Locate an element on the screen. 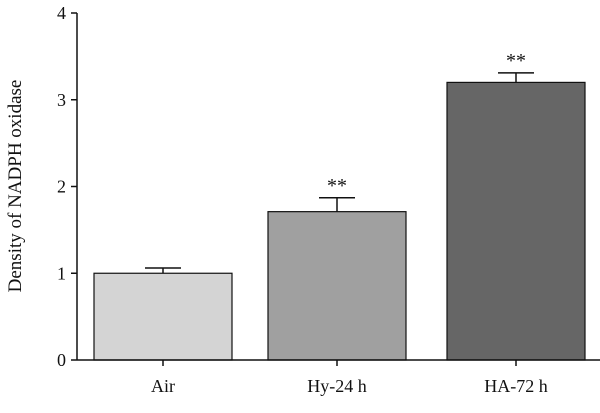 The height and width of the screenshot is (413, 600). y-tick-label-3: 3 is located at coordinates (61, 100).